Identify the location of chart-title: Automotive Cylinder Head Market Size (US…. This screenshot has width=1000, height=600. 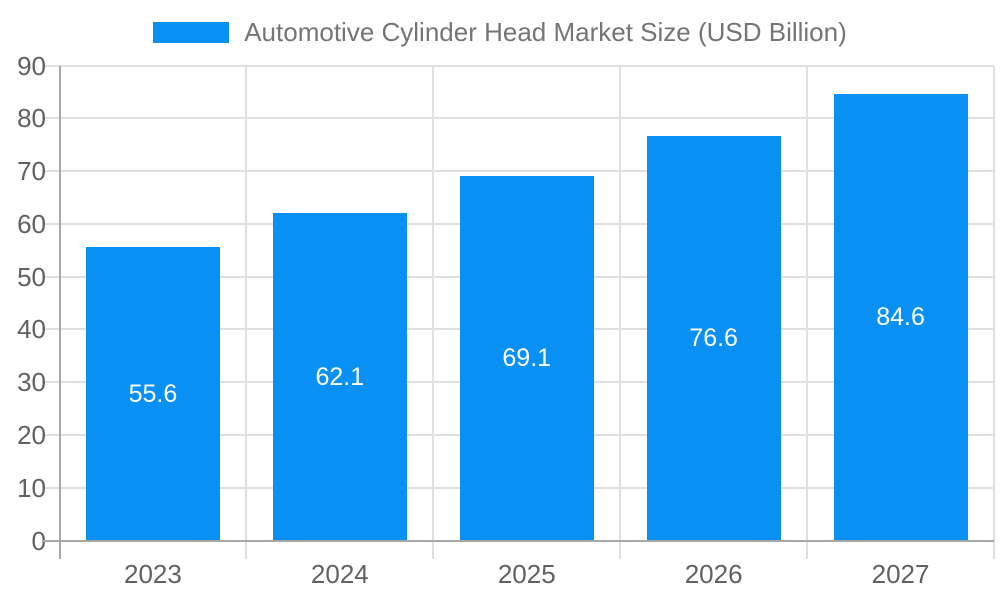
(545, 32).